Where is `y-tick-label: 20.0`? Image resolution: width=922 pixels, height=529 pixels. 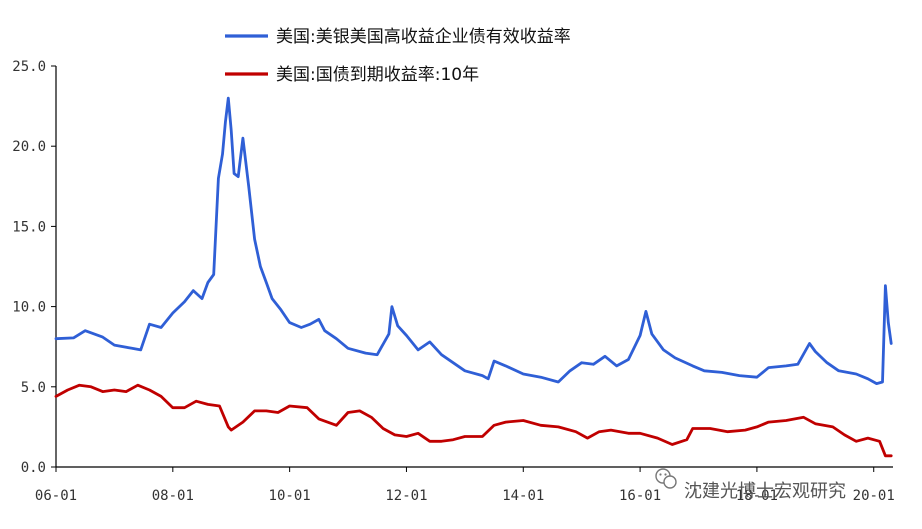
y-tick-label: 20.0 is located at coordinates (29, 147).